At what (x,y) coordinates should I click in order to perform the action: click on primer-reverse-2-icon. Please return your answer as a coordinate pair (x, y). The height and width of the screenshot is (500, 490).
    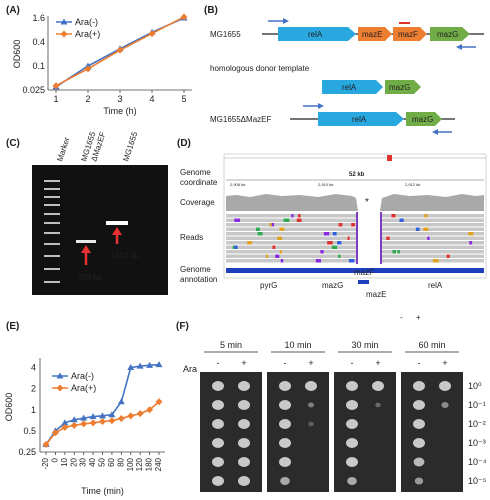
    Looking at the image, I should click on (442, 132).